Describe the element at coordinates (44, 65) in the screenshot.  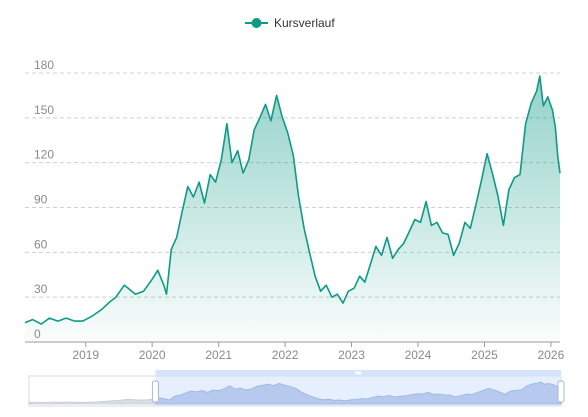
I see `y-tick-label: 180` at that location.